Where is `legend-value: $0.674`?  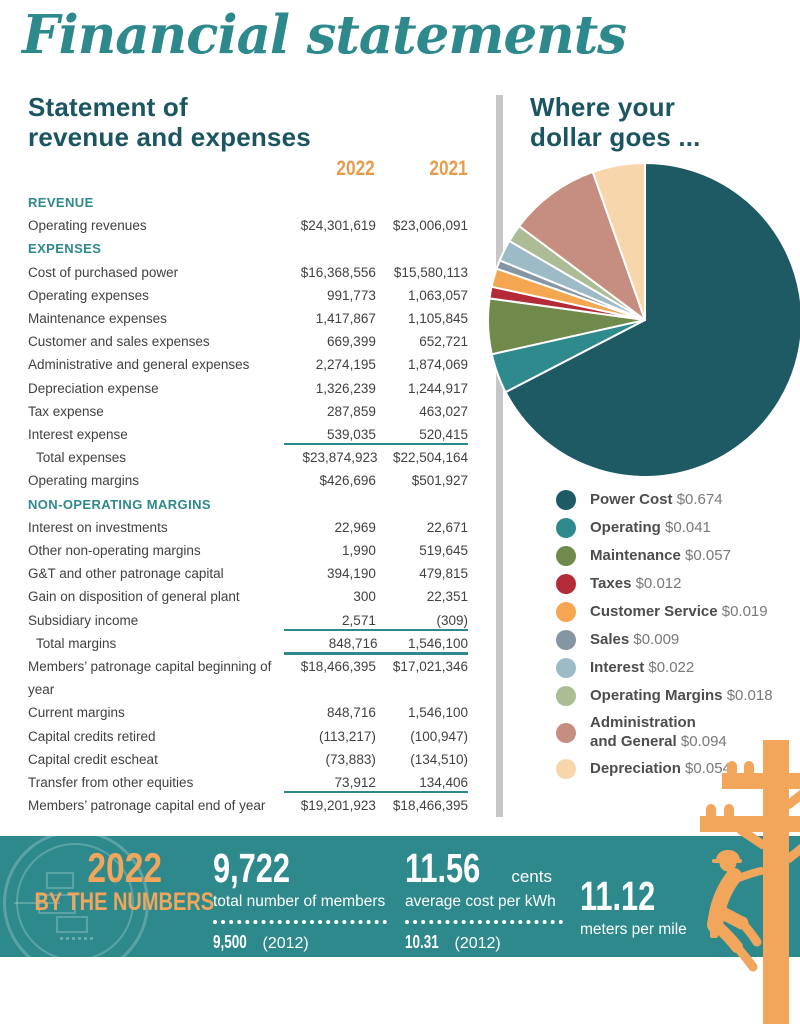
legend-value: $0.674 is located at coordinates (699, 499).